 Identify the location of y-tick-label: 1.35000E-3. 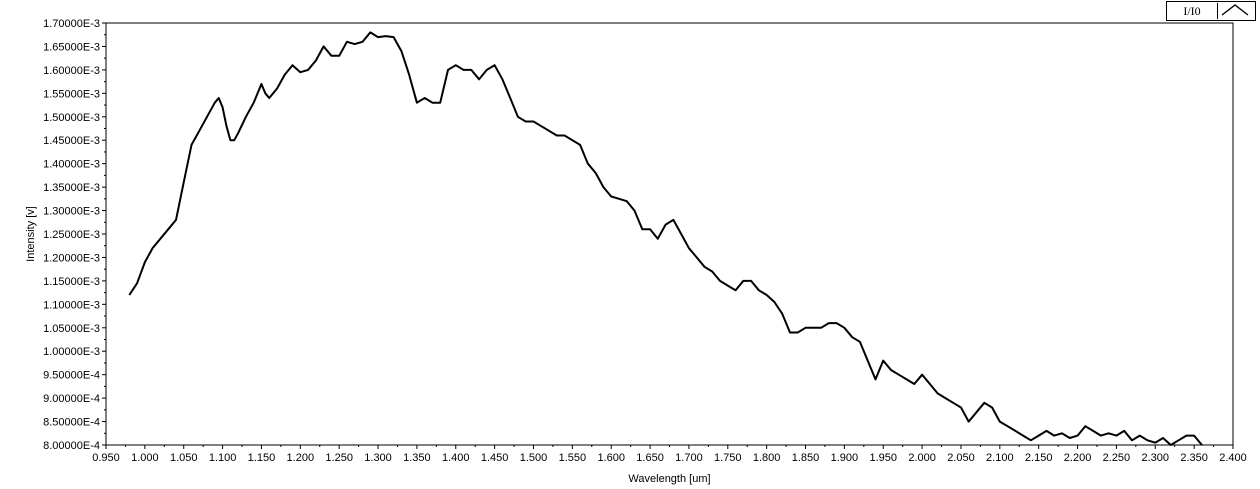
(71, 188).